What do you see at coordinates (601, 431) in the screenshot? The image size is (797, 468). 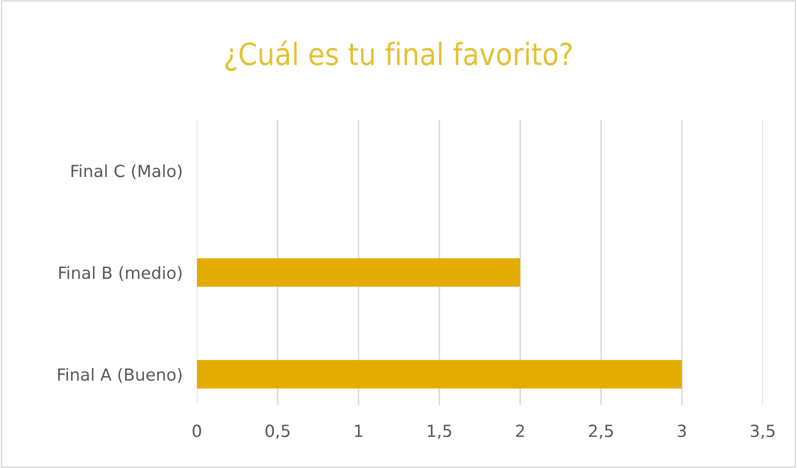 I see `x-tick-label: 2,5` at bounding box center [601, 431].